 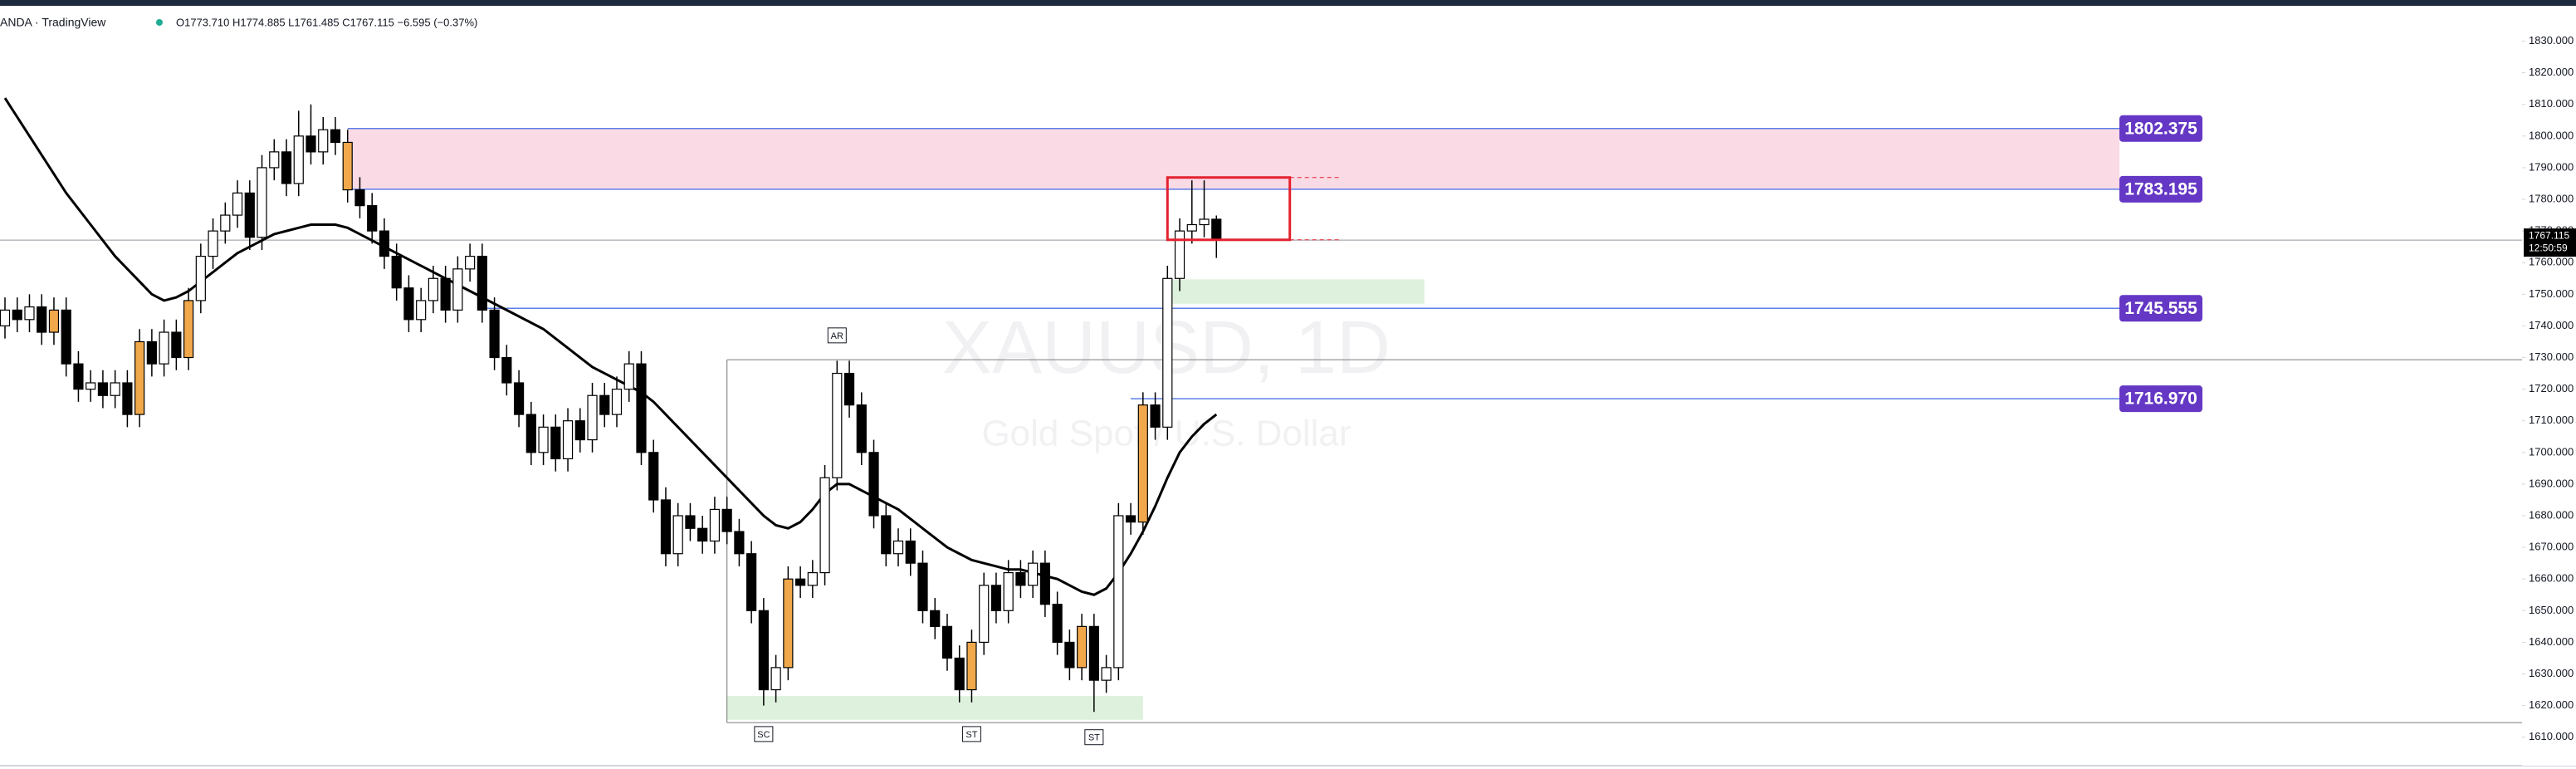 I want to click on annotation: AR, so click(x=837, y=336).